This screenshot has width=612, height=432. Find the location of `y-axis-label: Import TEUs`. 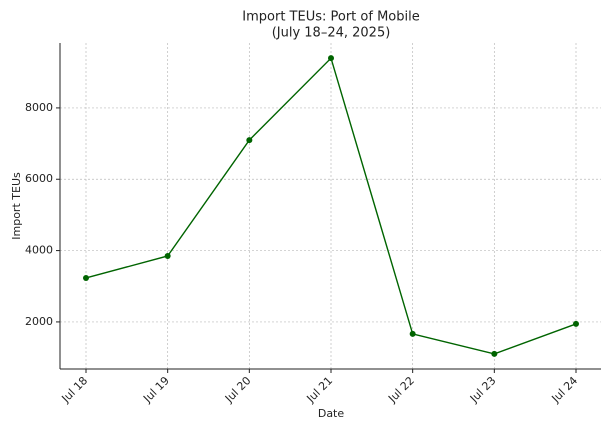

y-axis-label: Import TEUs is located at coordinates (16, 206).